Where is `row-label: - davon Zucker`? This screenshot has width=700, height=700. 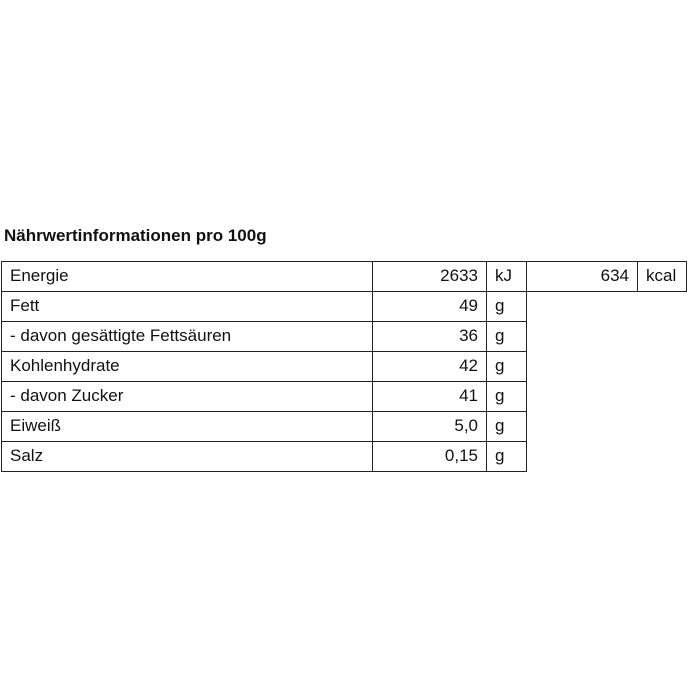
row-label: - davon Zucker is located at coordinates (187, 396).